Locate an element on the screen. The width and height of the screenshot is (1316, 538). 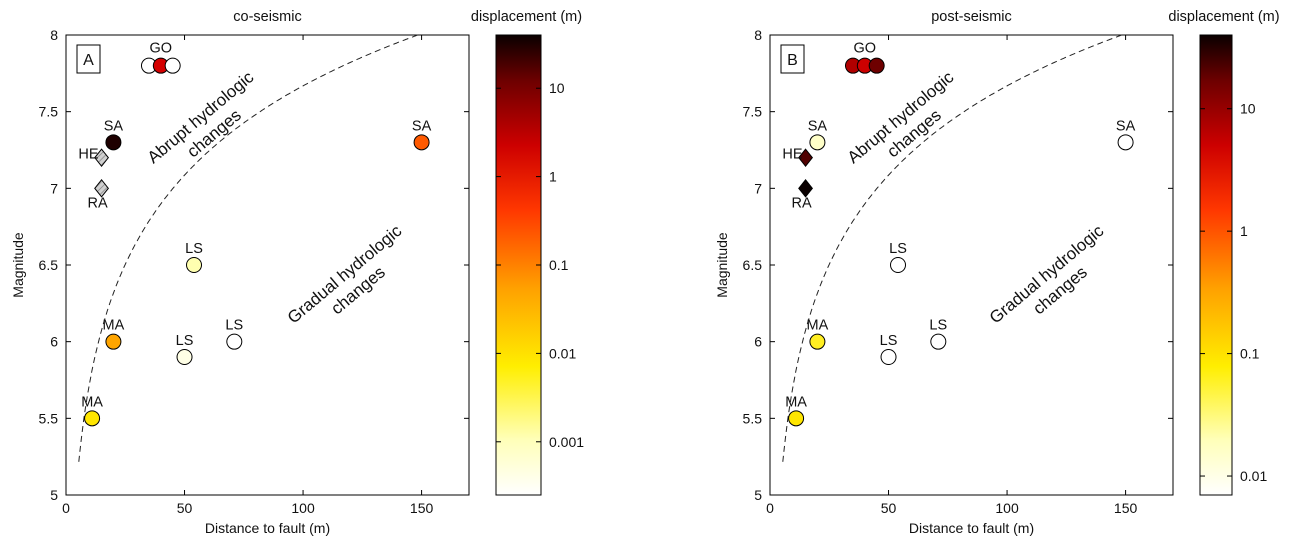
panel-letter: A is located at coordinates (88, 60).